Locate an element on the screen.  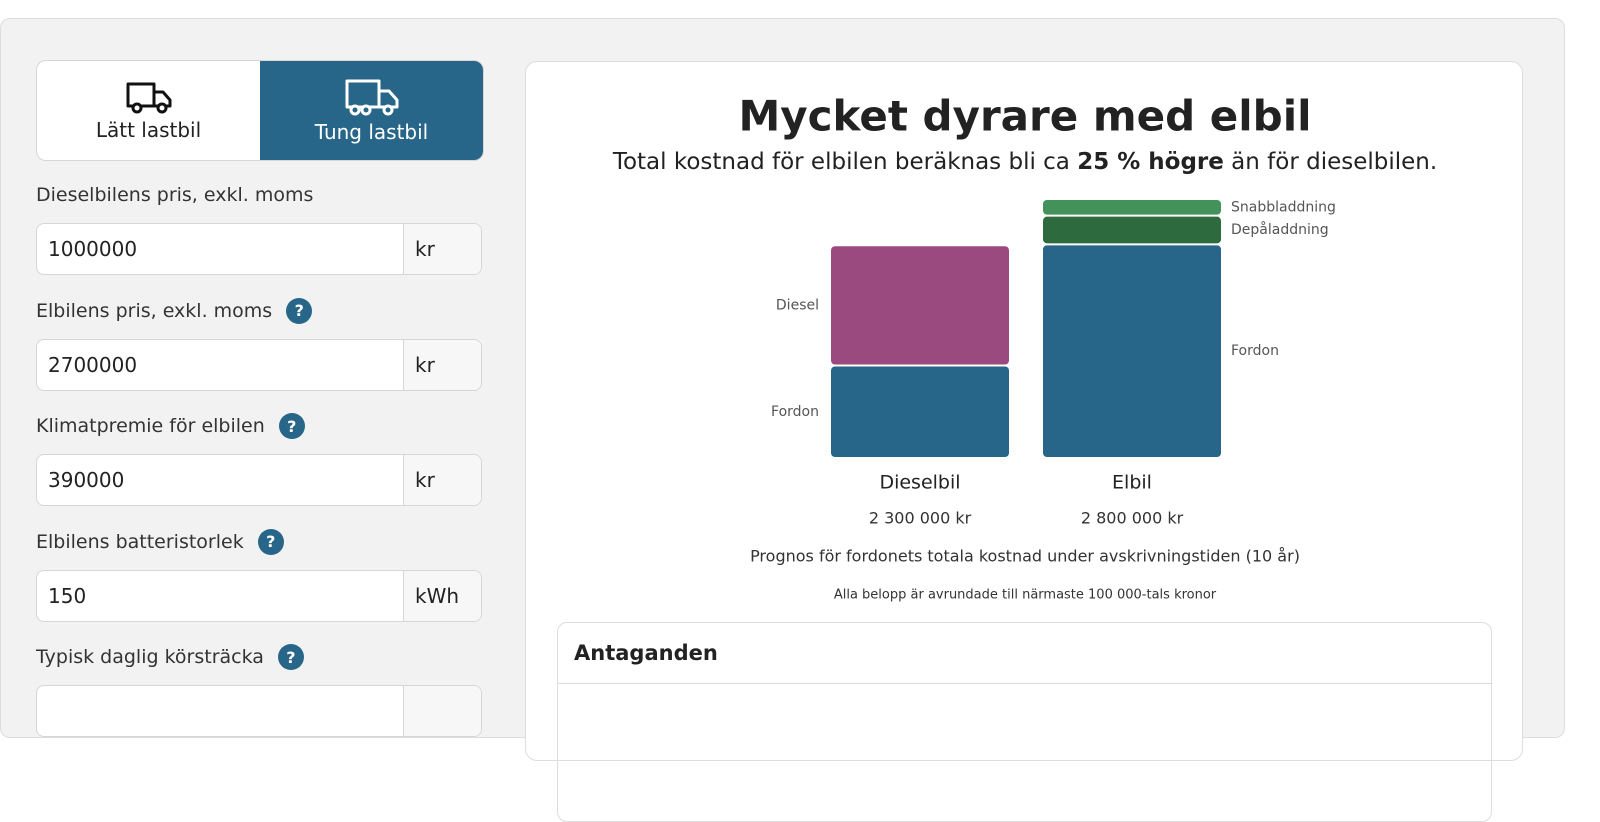
segment-label: Depåladdning is located at coordinates (1280, 229).